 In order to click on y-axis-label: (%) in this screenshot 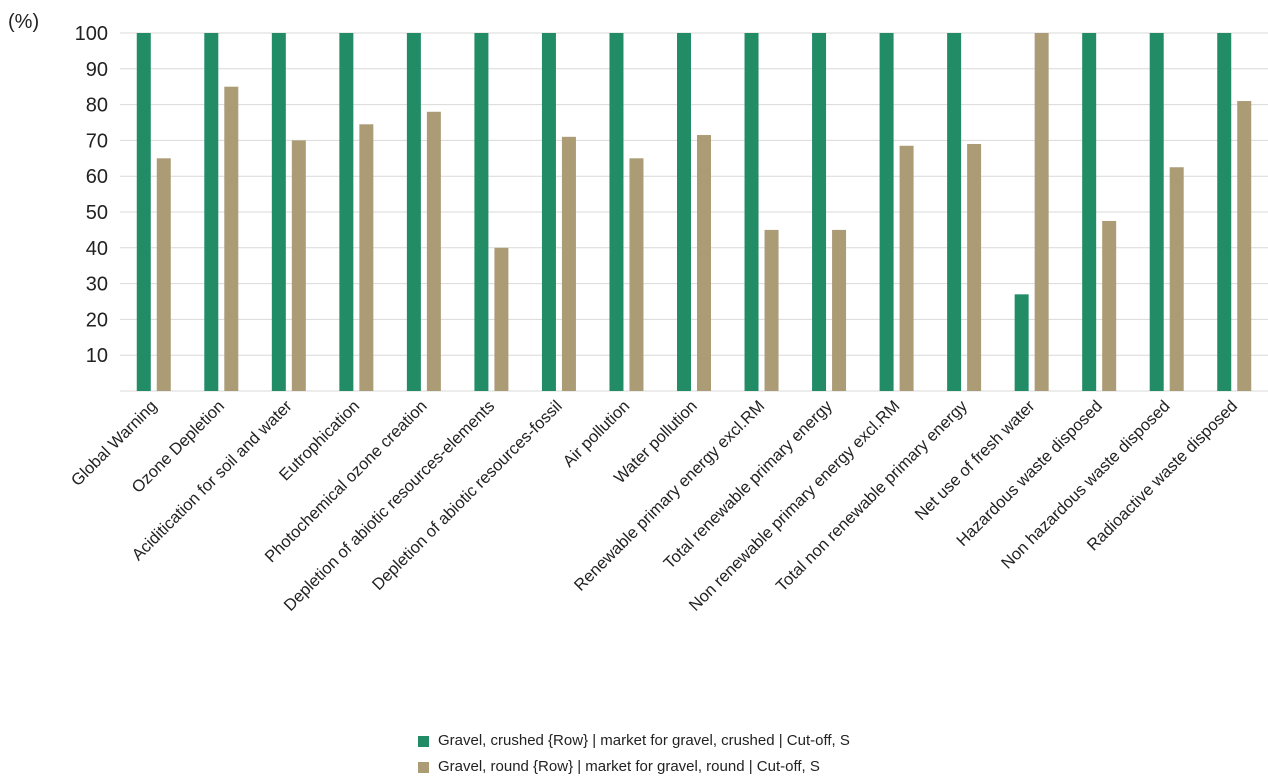, I will do `click(23, 22)`.